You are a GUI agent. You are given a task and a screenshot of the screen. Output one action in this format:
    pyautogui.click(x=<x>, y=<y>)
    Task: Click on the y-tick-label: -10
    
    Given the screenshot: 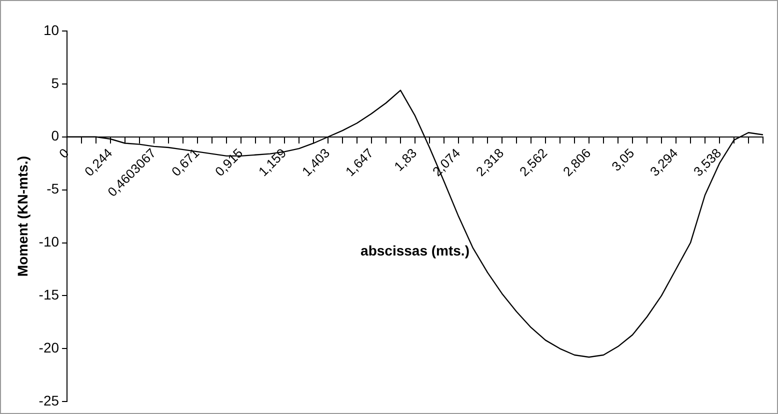 What is the action you would take?
    pyautogui.click(x=49, y=242)
    